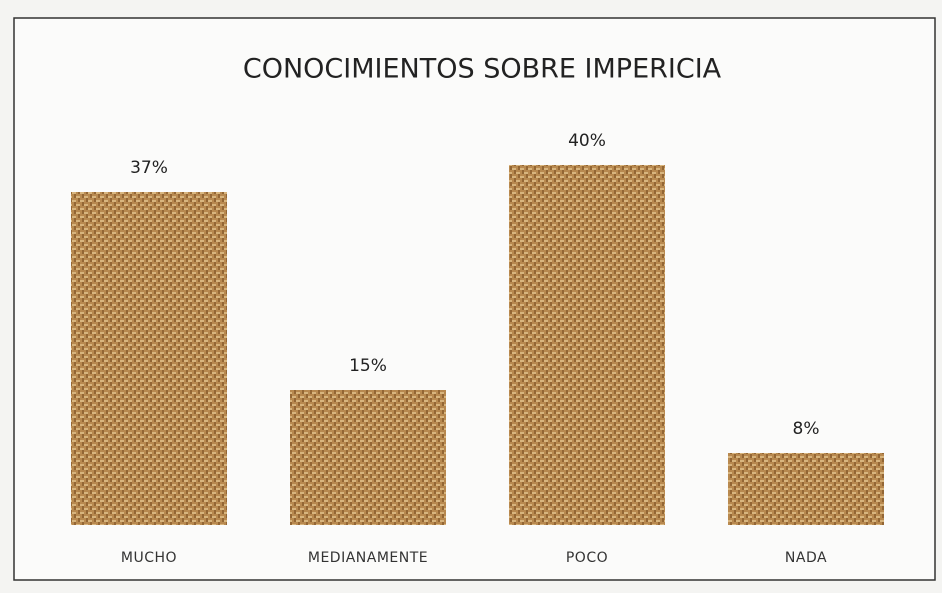 The width and height of the screenshot is (942, 593). Describe the element at coordinates (368, 558) in the screenshot. I see `x-tick-label: MEDIANAMENTE` at that location.